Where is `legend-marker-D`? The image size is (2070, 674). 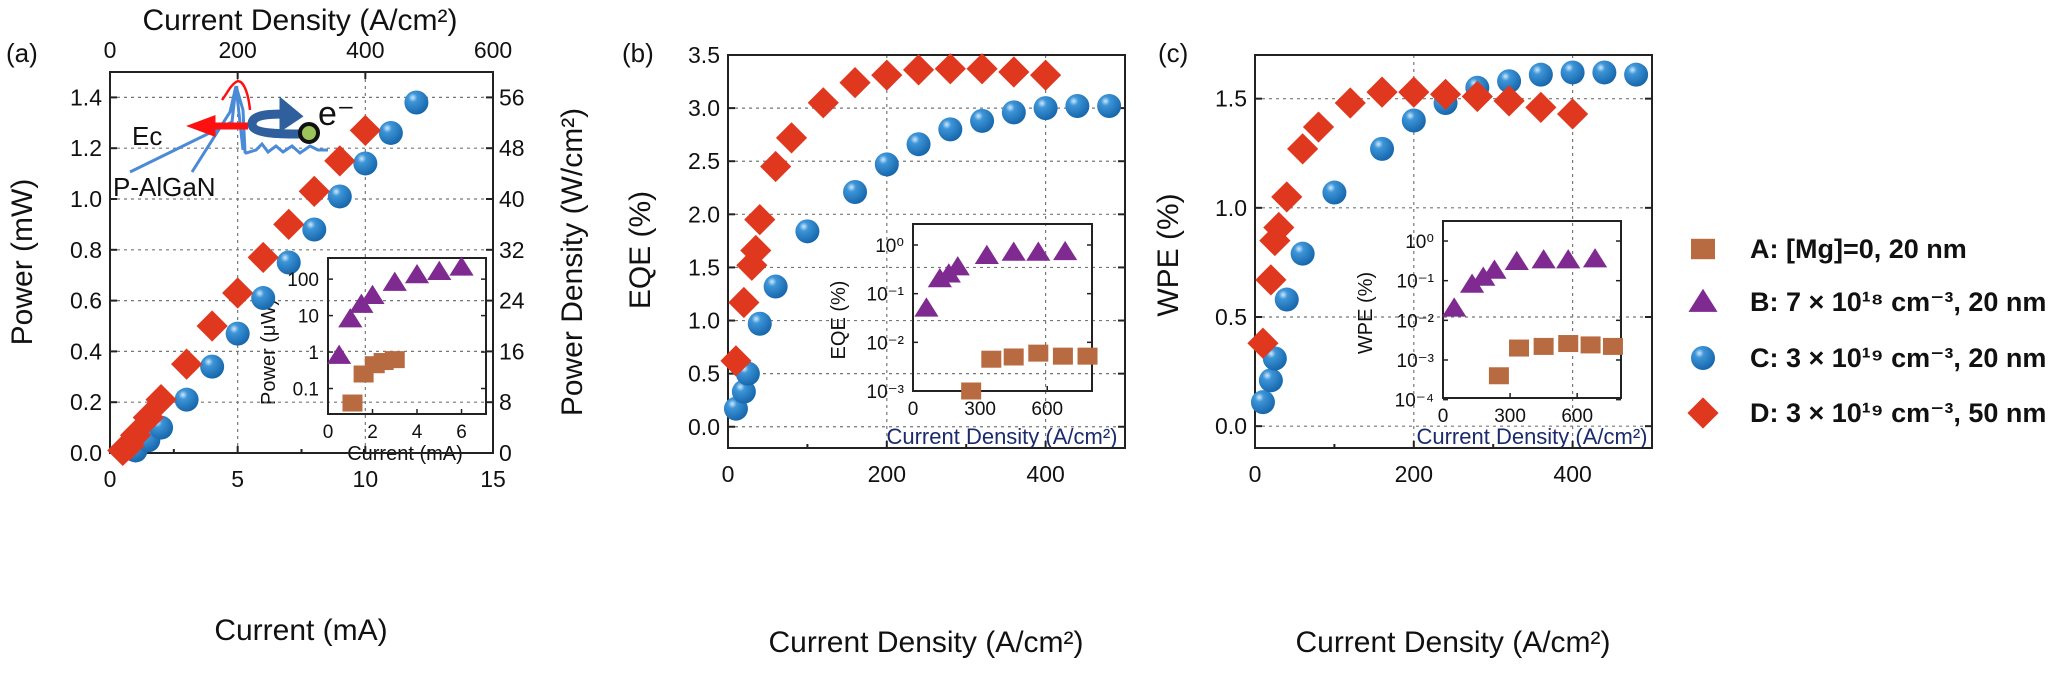 legend-marker-D is located at coordinates (1703, 413).